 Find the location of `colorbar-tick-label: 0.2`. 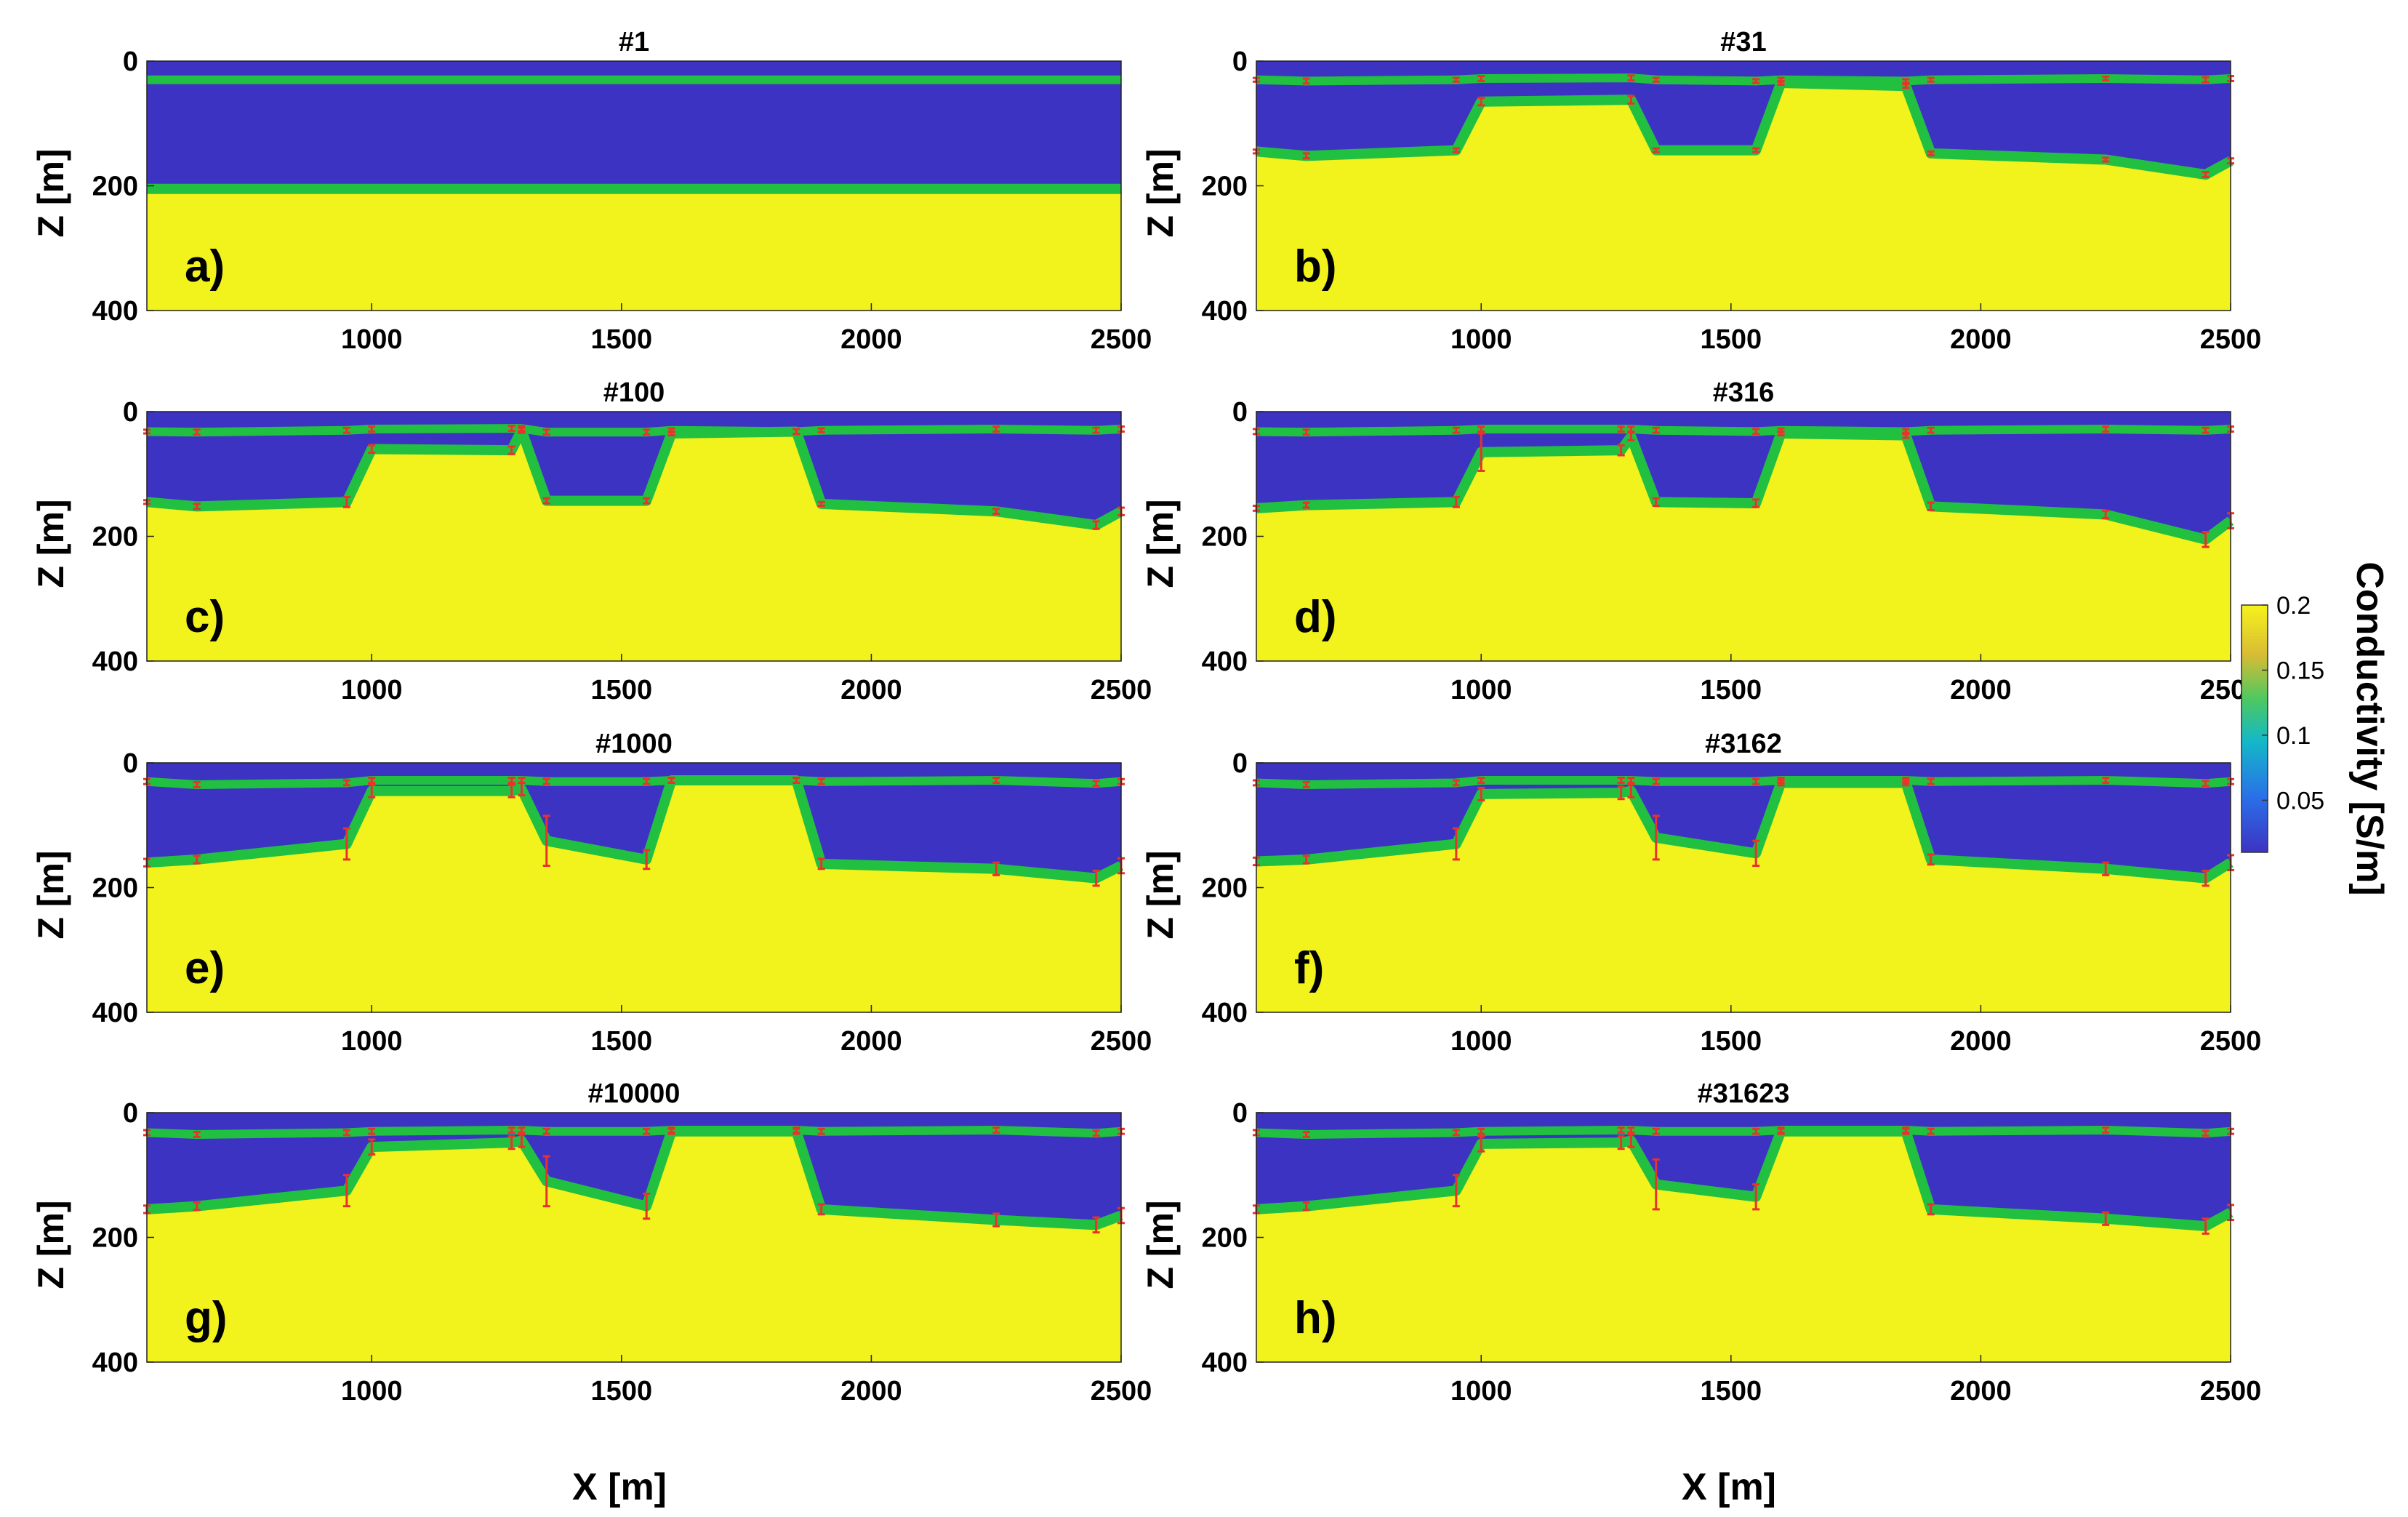

colorbar-tick-label: 0.2 is located at coordinates (2293, 606).